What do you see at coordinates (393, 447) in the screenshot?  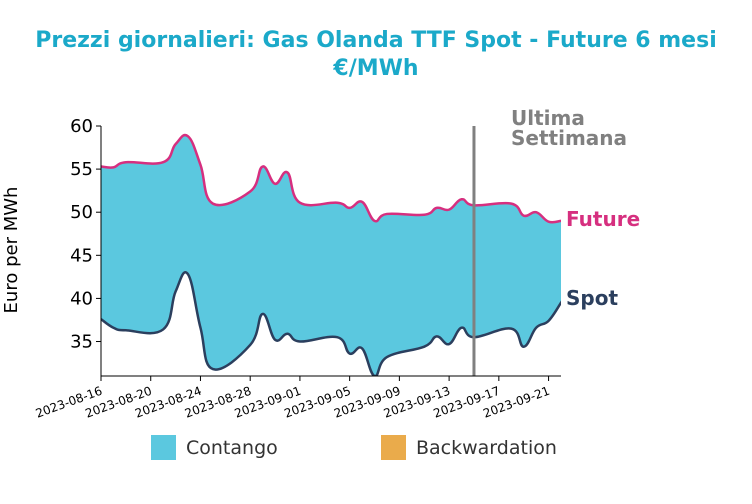 I see `legend-swatch-backwardation` at bounding box center [393, 447].